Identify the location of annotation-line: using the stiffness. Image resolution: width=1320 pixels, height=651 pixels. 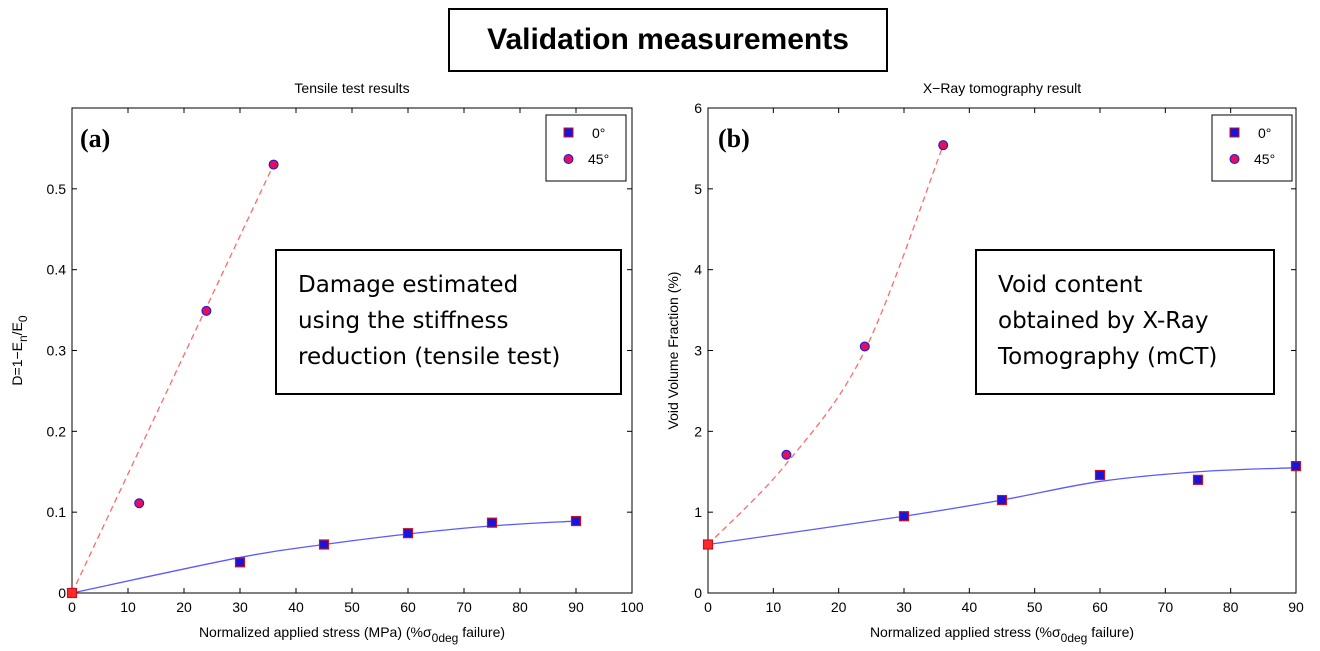
(403, 321).